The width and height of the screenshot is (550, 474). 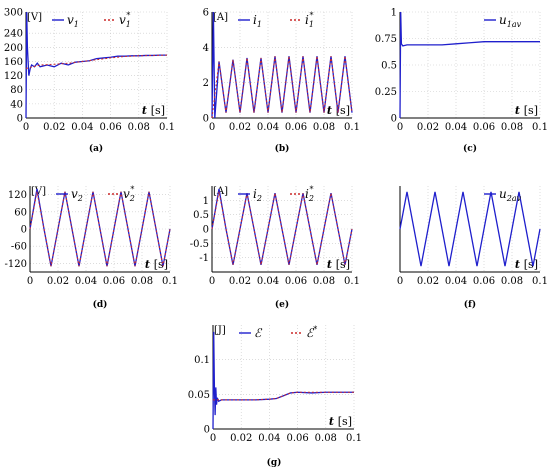 What do you see at coordinates (309, 194) in the screenshot?
I see `legend-label-e-1: i2*` at bounding box center [309, 194].